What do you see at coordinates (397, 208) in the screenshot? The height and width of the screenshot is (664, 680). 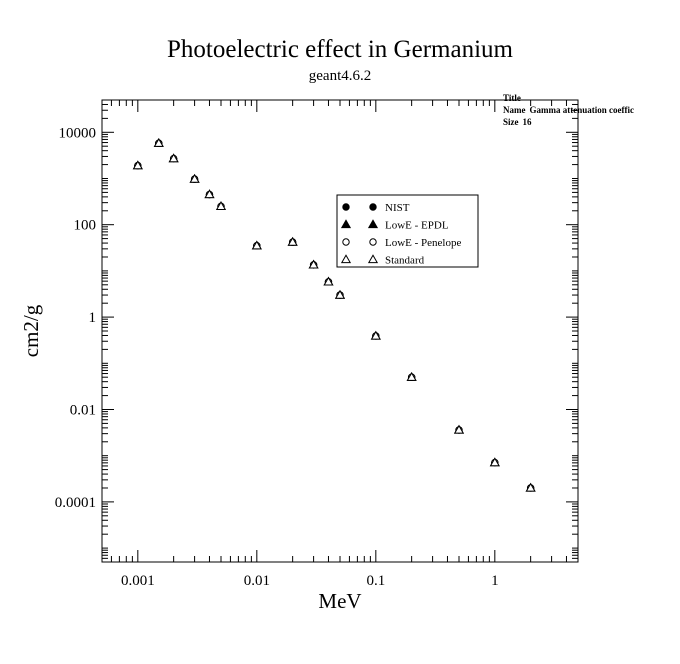 I see `legend-label-0: NIST` at bounding box center [397, 208].